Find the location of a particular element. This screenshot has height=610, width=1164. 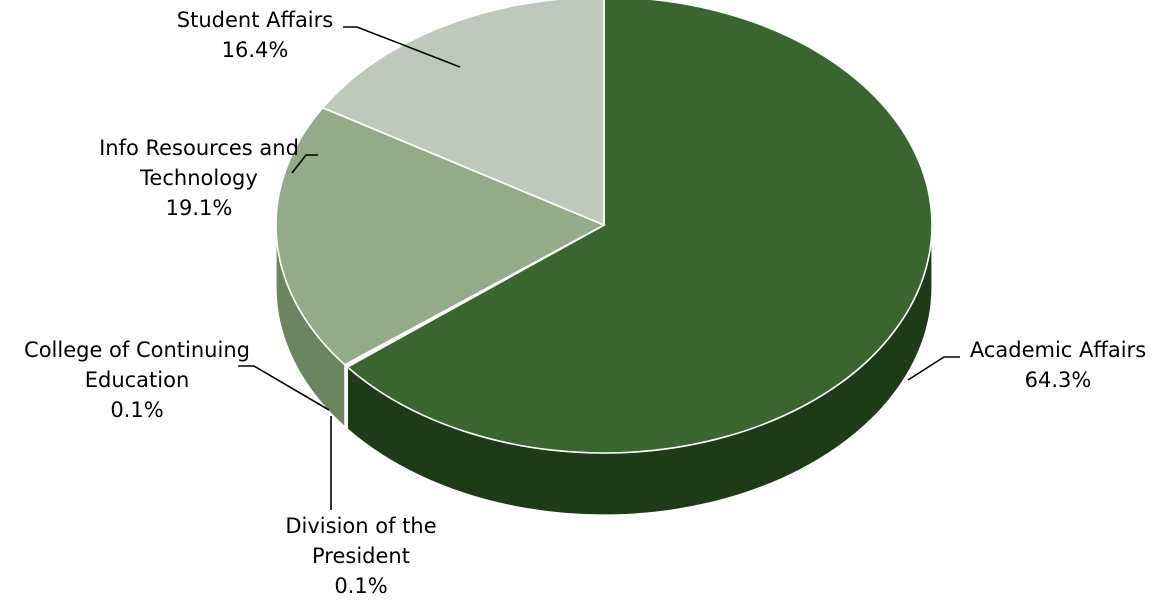

value-label-division-of-the-president: 0.1% is located at coordinates (360, 586).